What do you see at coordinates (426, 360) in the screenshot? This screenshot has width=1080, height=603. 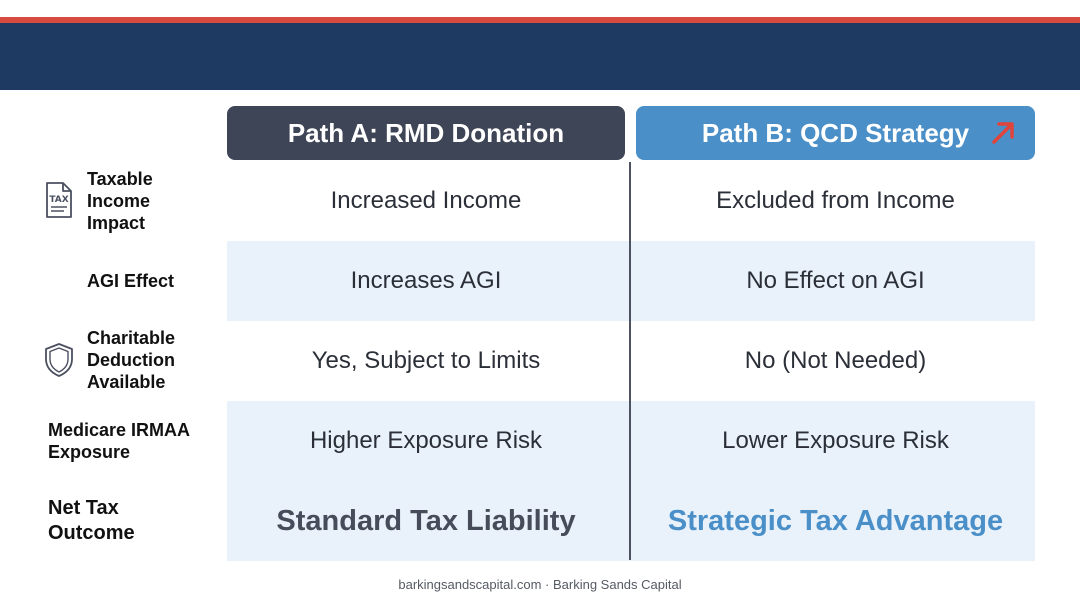 I see `cell-path-a-charitable-deduction: Yes, Subject to Limits` at bounding box center [426, 360].